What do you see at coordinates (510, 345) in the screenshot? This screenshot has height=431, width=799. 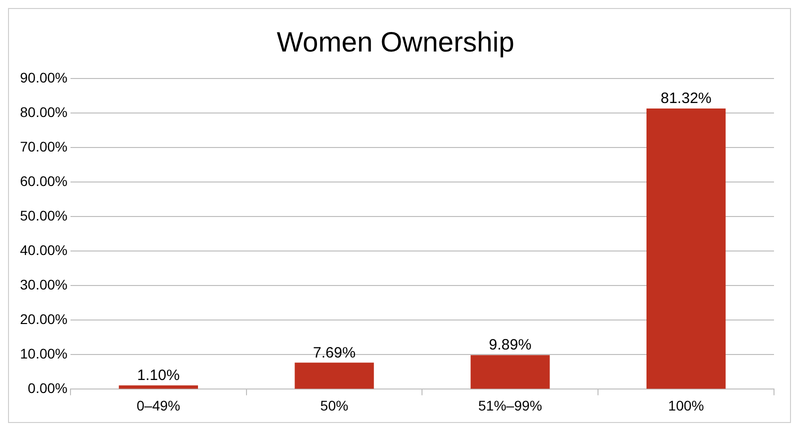 I see `data-label: 9.89%` at bounding box center [510, 345].